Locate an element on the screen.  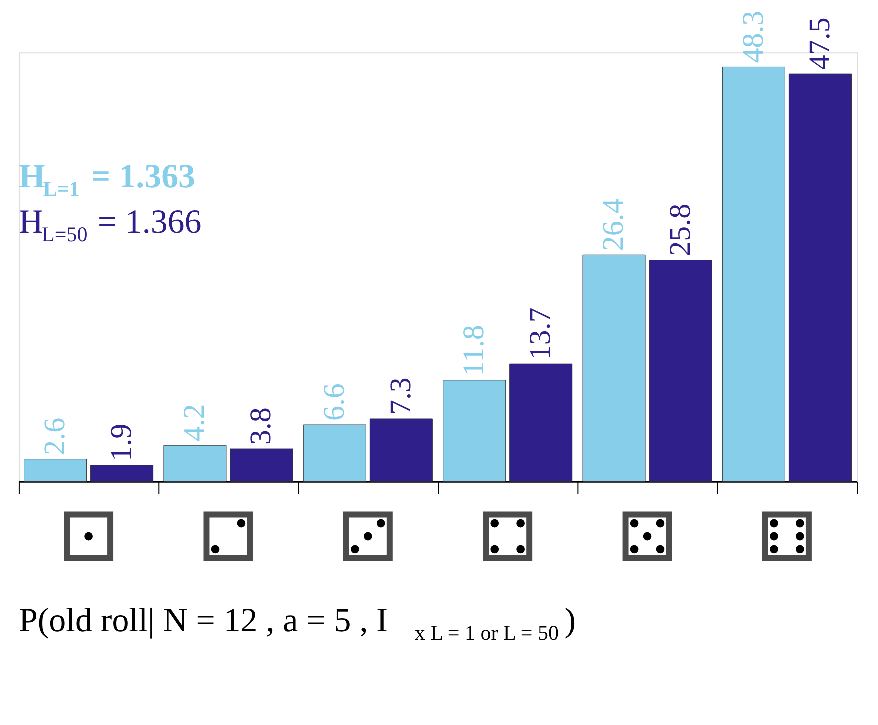
data-label: 47.5 is located at coordinates (819, 44).